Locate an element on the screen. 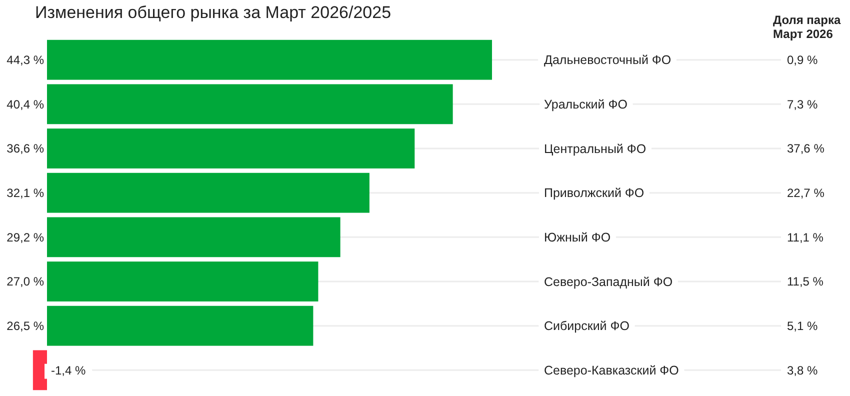  y-tick-label: Северо-Западный ФО is located at coordinates (608, 281).